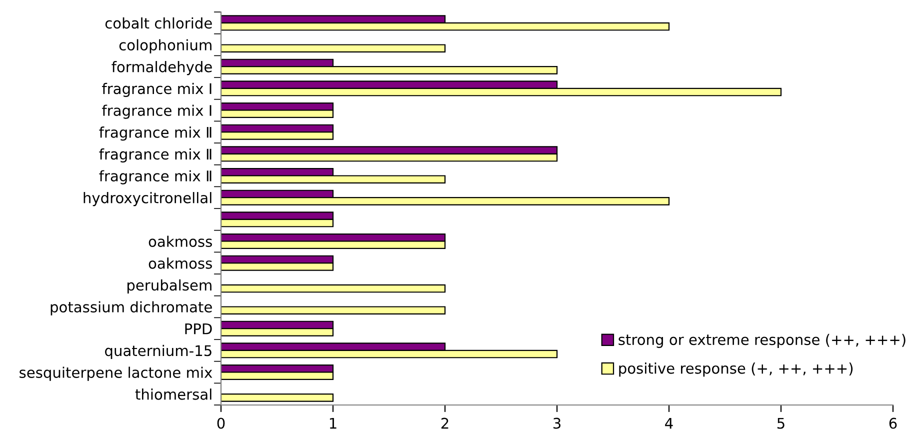 Image resolution: width=917 pixels, height=437 pixels. What do you see at coordinates (173, 394) in the screenshot?
I see `y-tick-label: thiomersal` at bounding box center [173, 394].